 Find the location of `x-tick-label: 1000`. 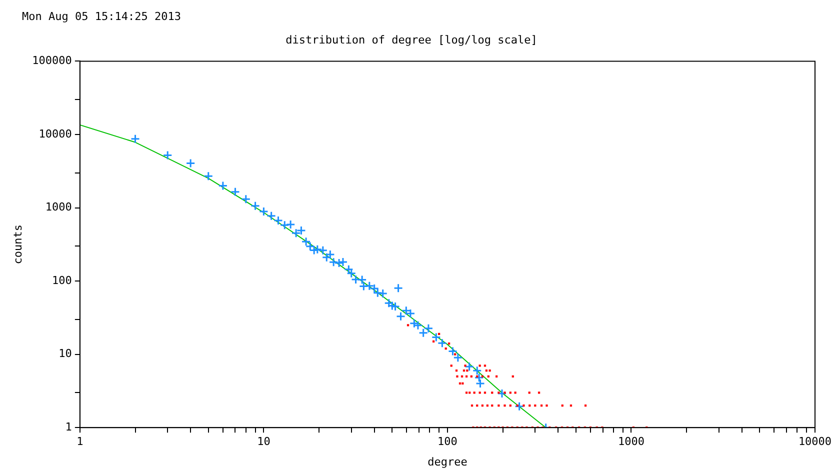

x-tick-label: 1000 is located at coordinates (631, 441).